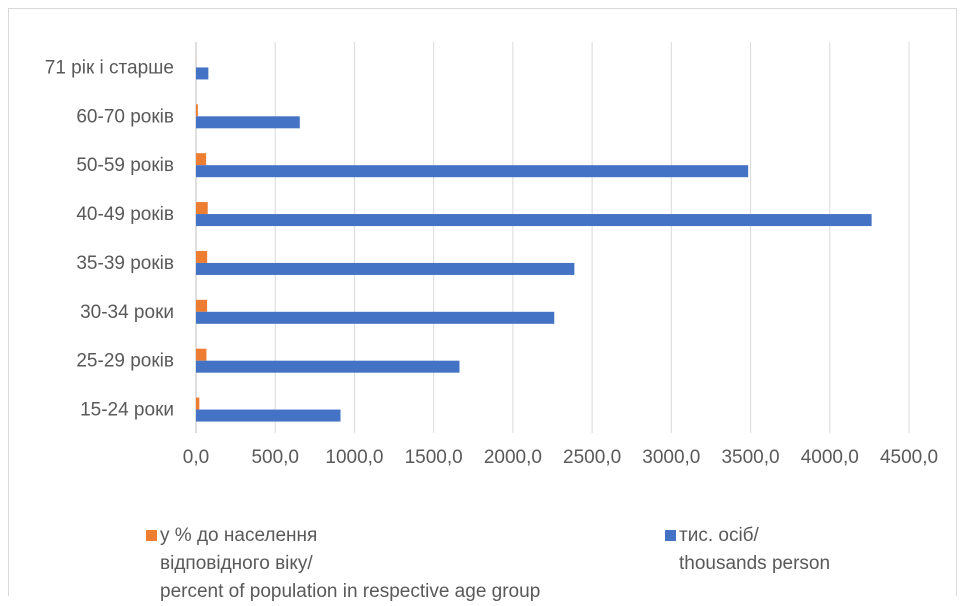 Image resolution: width=965 pixels, height=606 pixels. What do you see at coordinates (592, 457) in the screenshot?
I see `x-tick-label: 2500,0` at bounding box center [592, 457].